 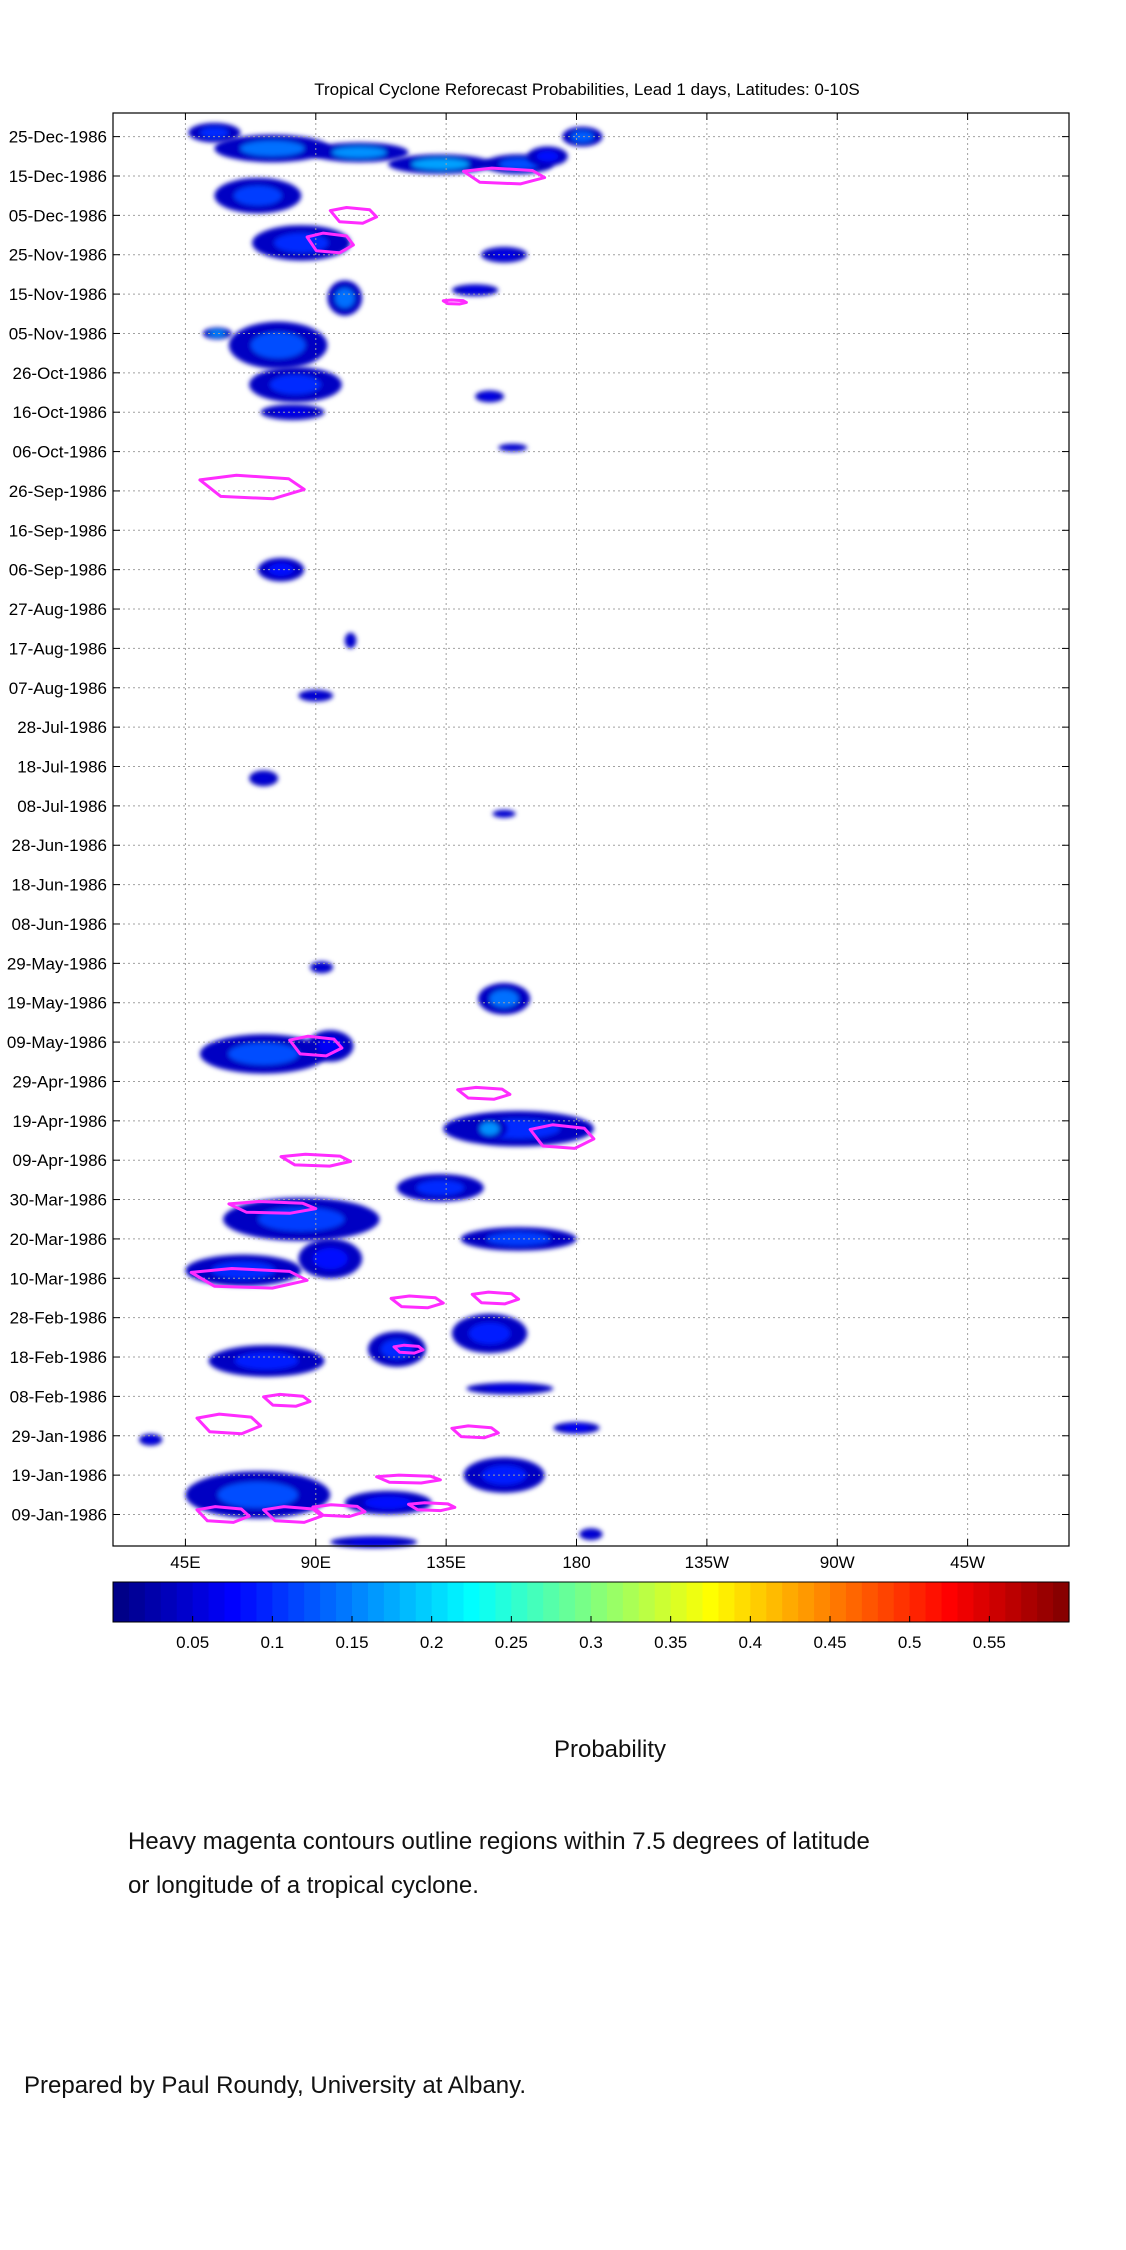 I want to click on y-tick-label: 27-Aug-1986, so click(x=58, y=609).